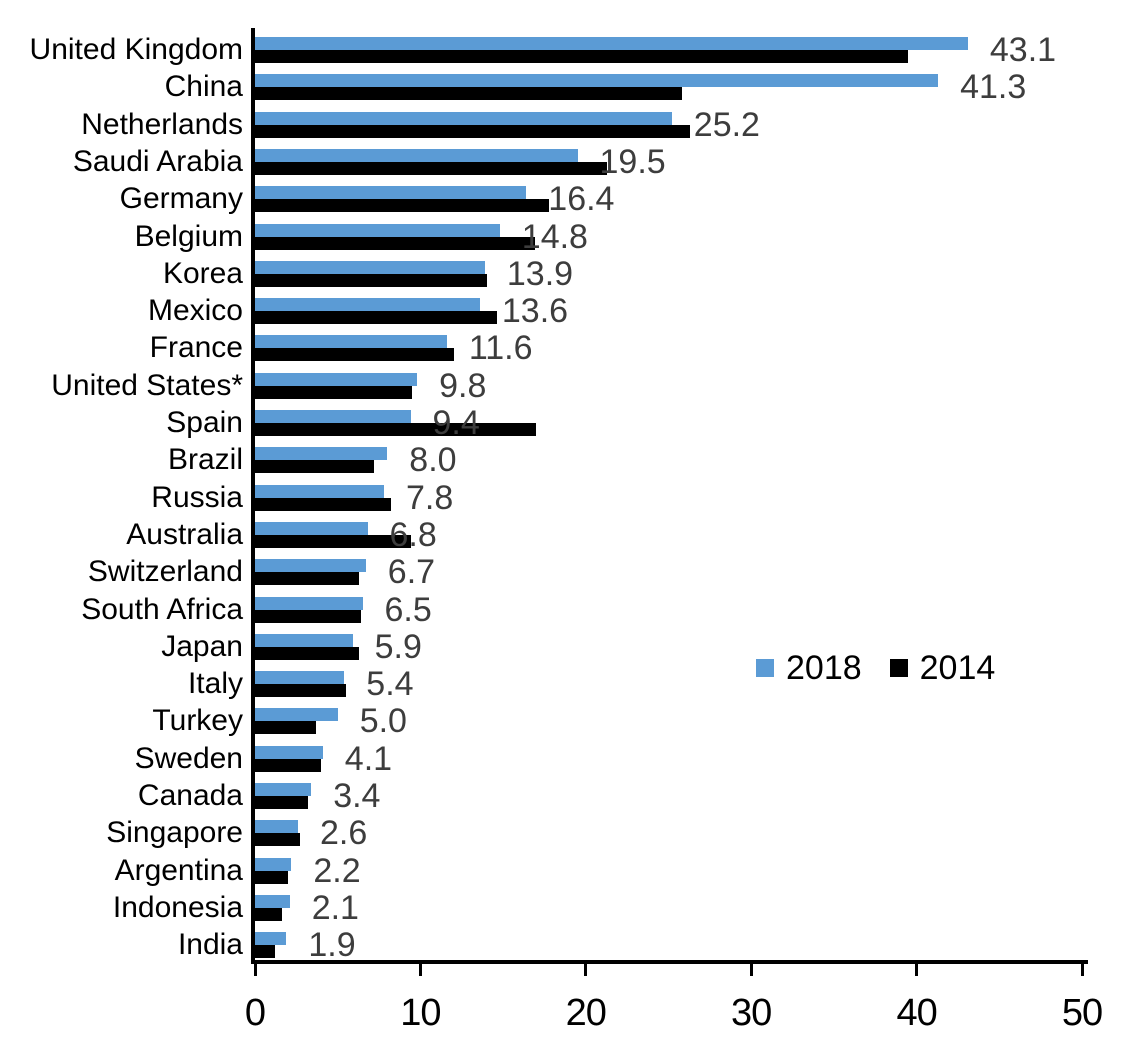 Image resolution: width=1123 pixels, height=1041 pixels. What do you see at coordinates (202, 273) in the screenshot?
I see `category-label: Korea` at bounding box center [202, 273].